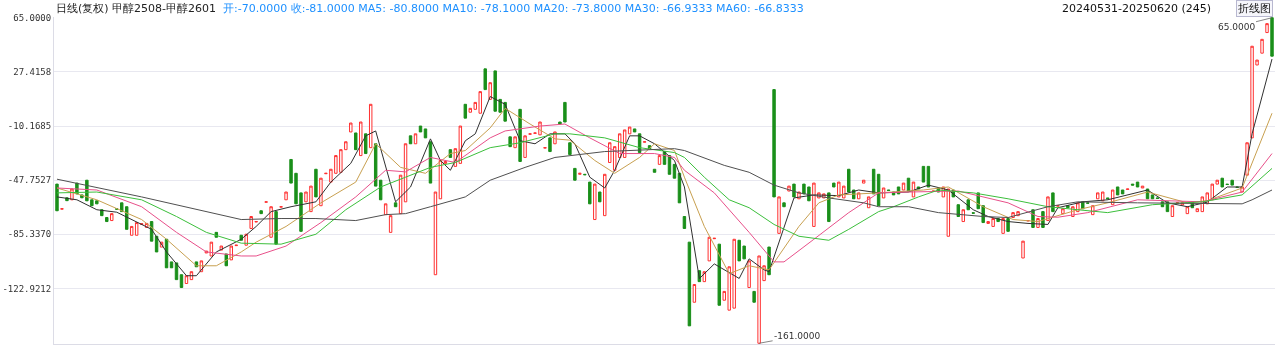 This screenshot has width=1280, height=346. What do you see at coordinates (1137, 8) in the screenshot?
I see `text: 20240531-20250620 (245)` at bounding box center [1137, 8].